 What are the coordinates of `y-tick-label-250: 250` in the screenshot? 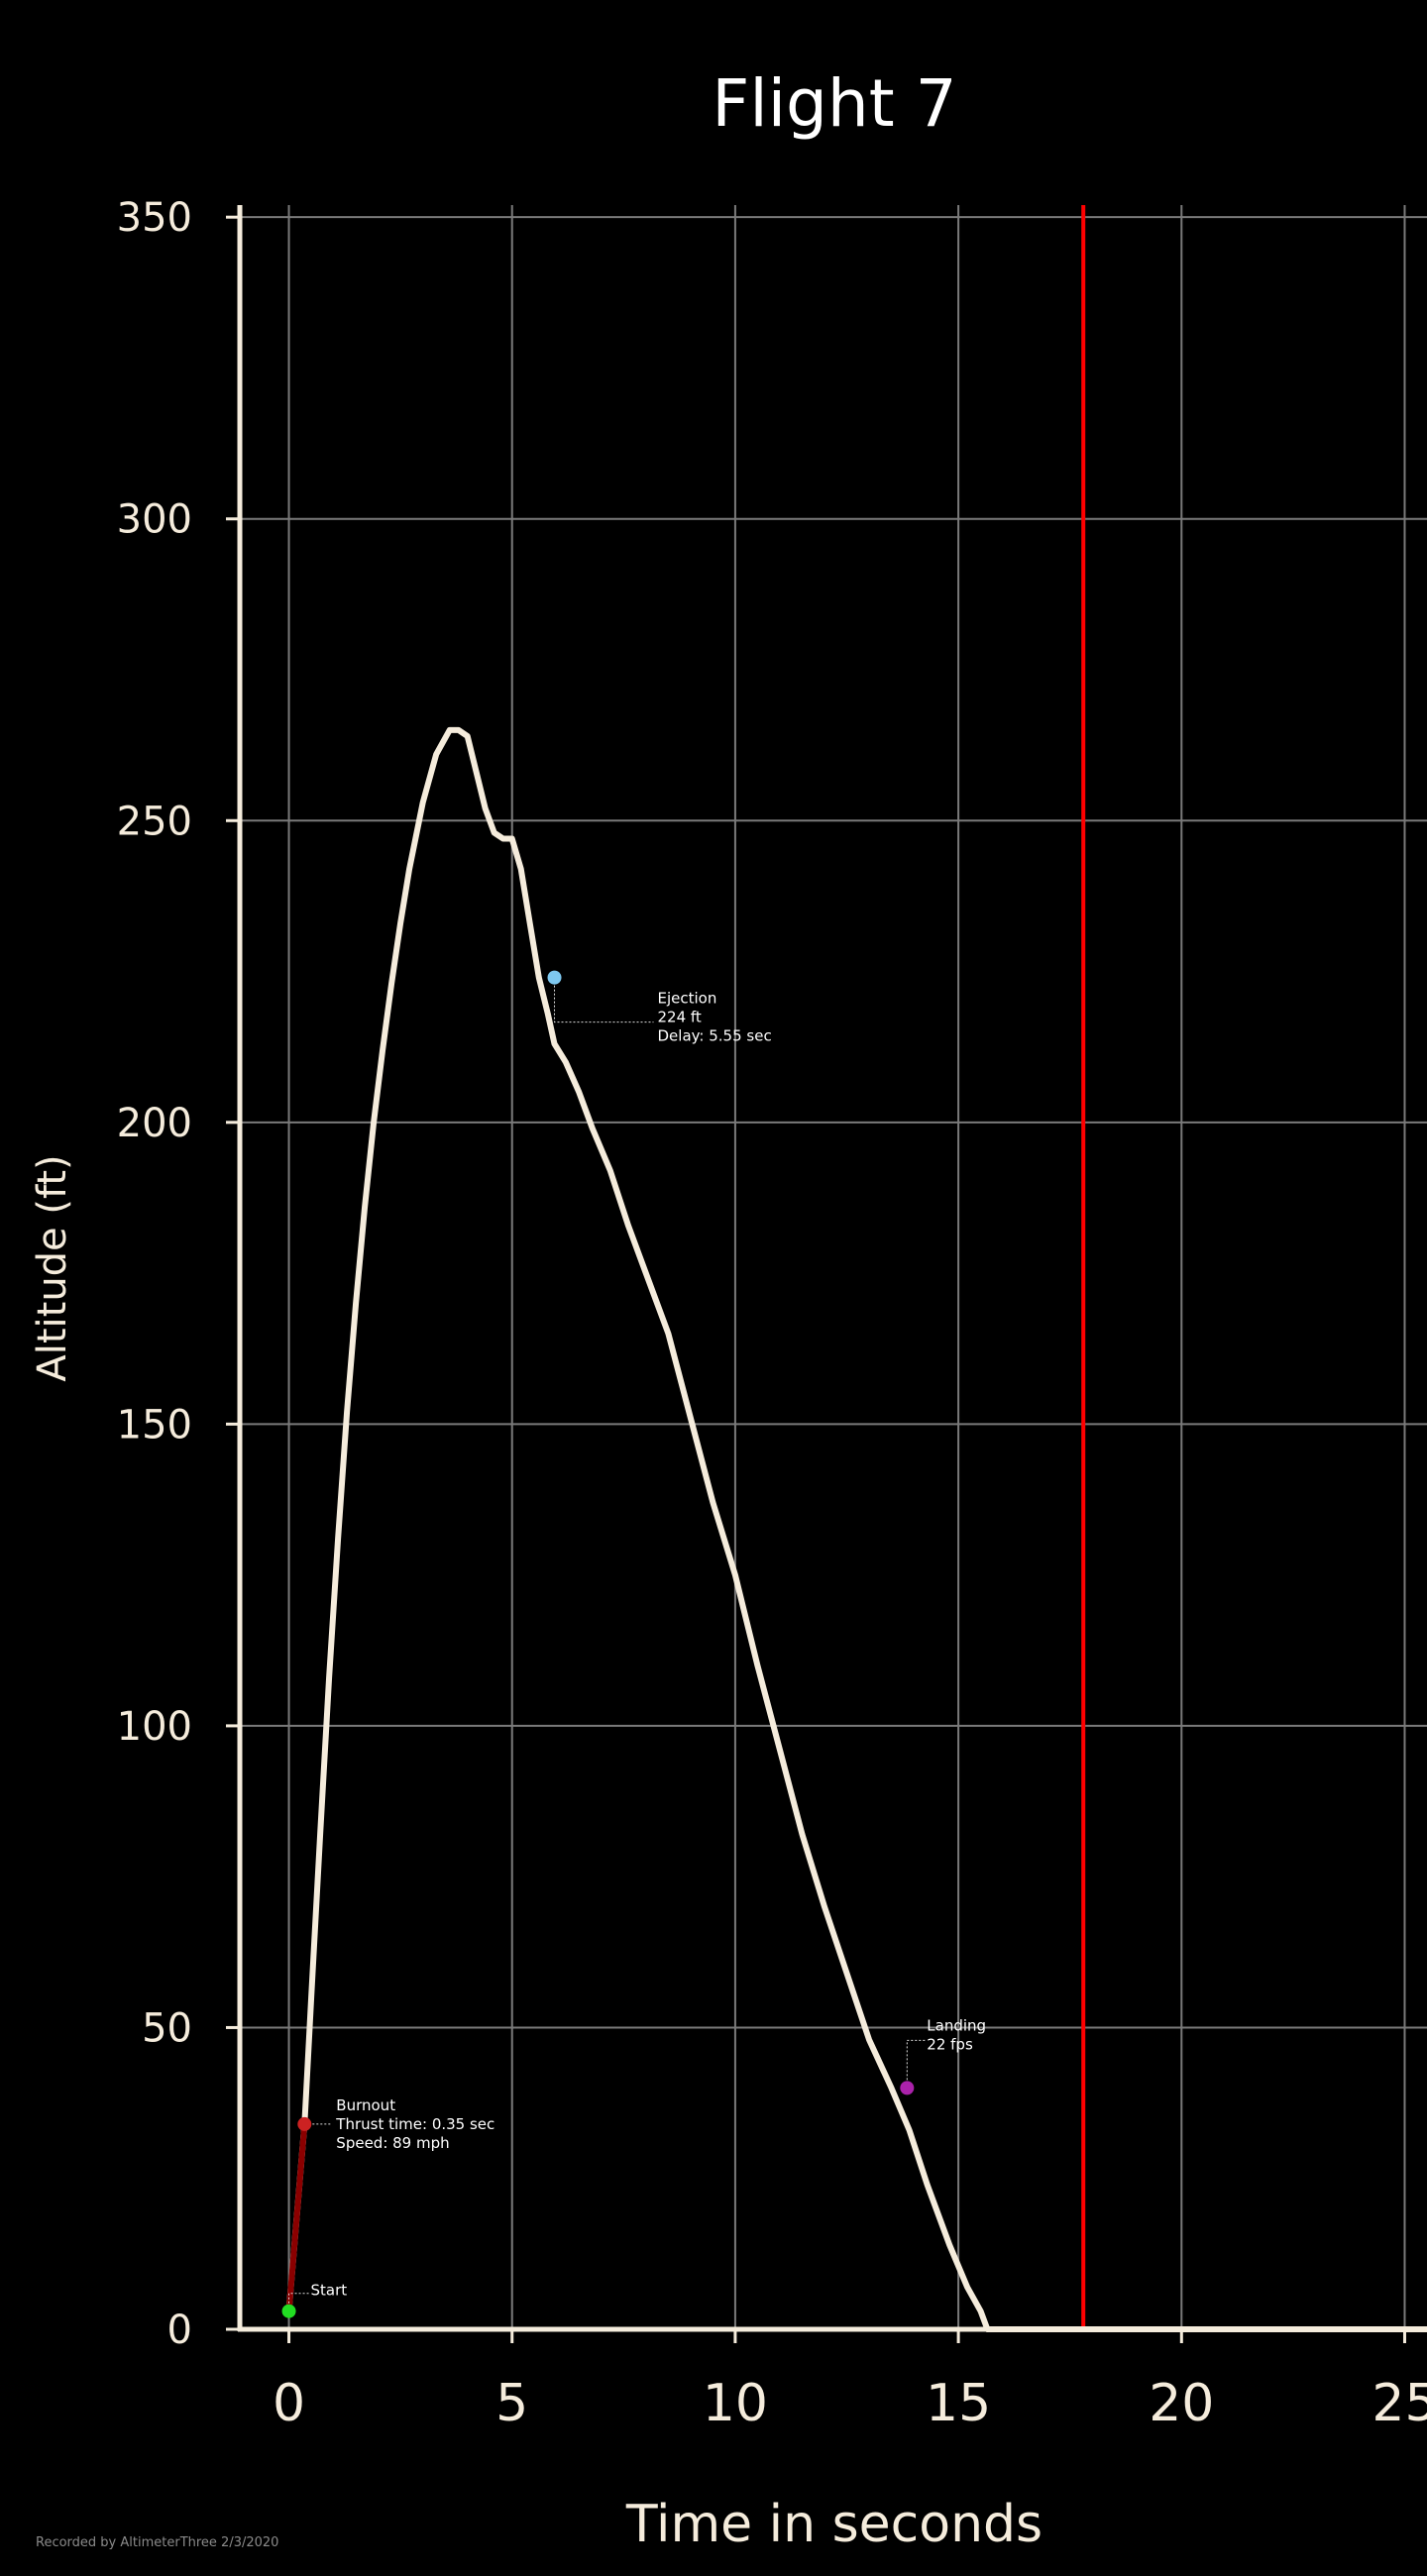 It's located at (154, 821).